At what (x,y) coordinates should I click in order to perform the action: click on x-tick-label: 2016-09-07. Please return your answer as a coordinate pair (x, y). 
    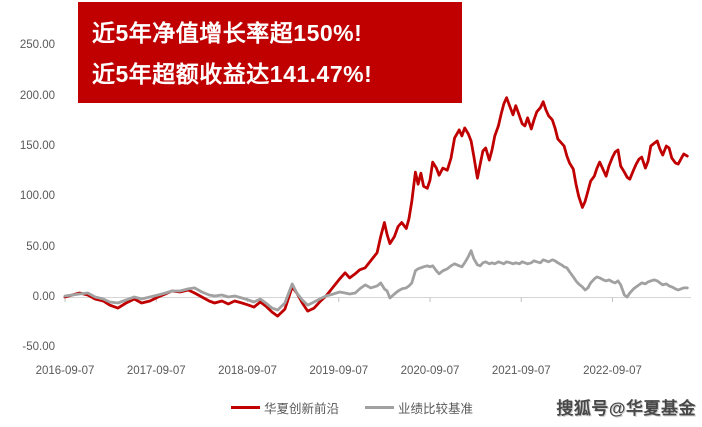
    Looking at the image, I should click on (65, 371).